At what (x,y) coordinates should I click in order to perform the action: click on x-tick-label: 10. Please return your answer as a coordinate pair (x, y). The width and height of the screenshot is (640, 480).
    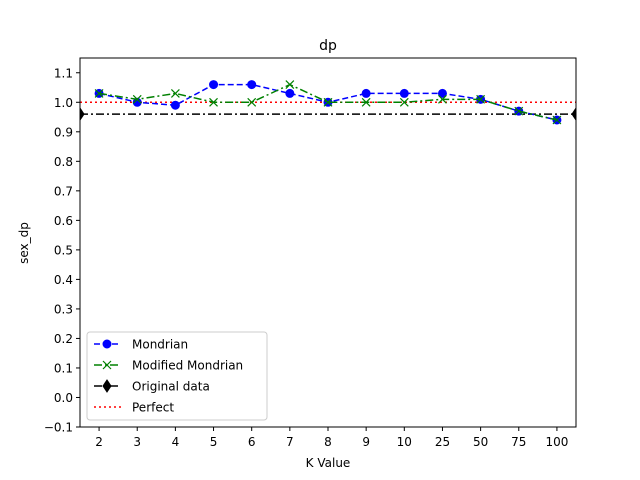
    Looking at the image, I should click on (404, 442).